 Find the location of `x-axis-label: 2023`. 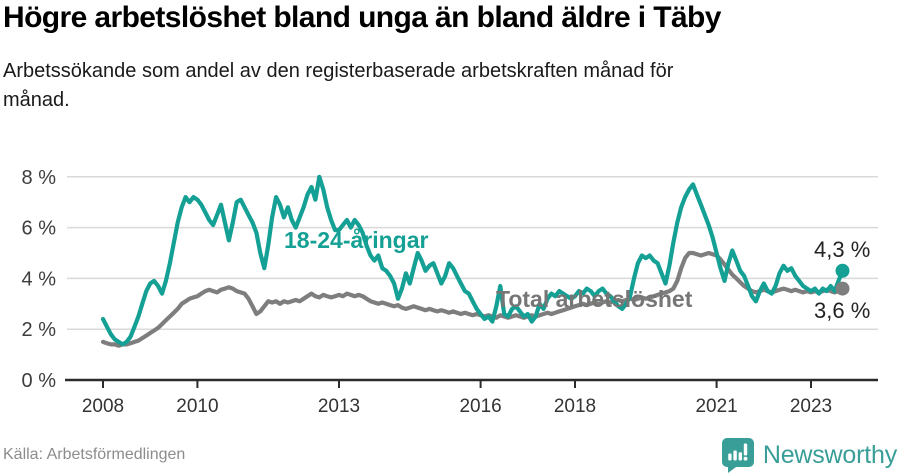

x-axis-label: 2023 is located at coordinates (811, 406).